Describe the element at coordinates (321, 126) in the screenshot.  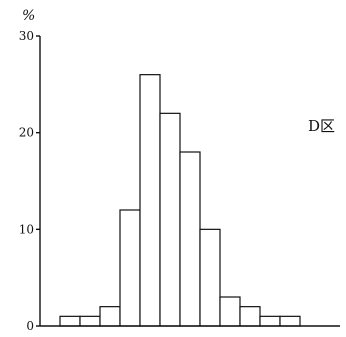
I see `panel-label: D区` at that location.